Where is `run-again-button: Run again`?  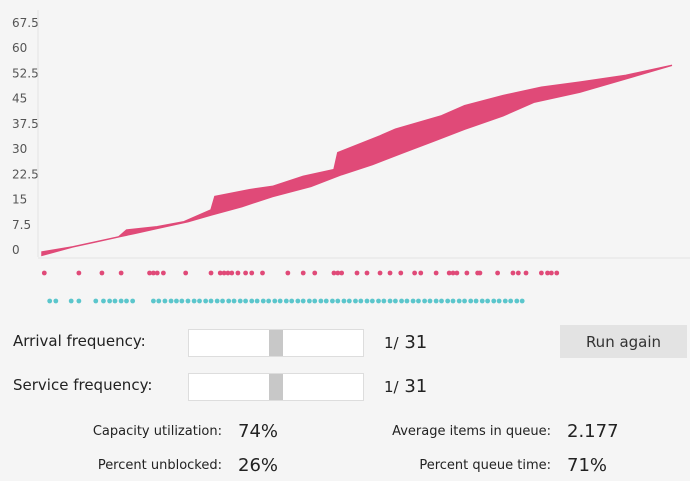 run-again-button: Run again is located at coordinates (623, 341).